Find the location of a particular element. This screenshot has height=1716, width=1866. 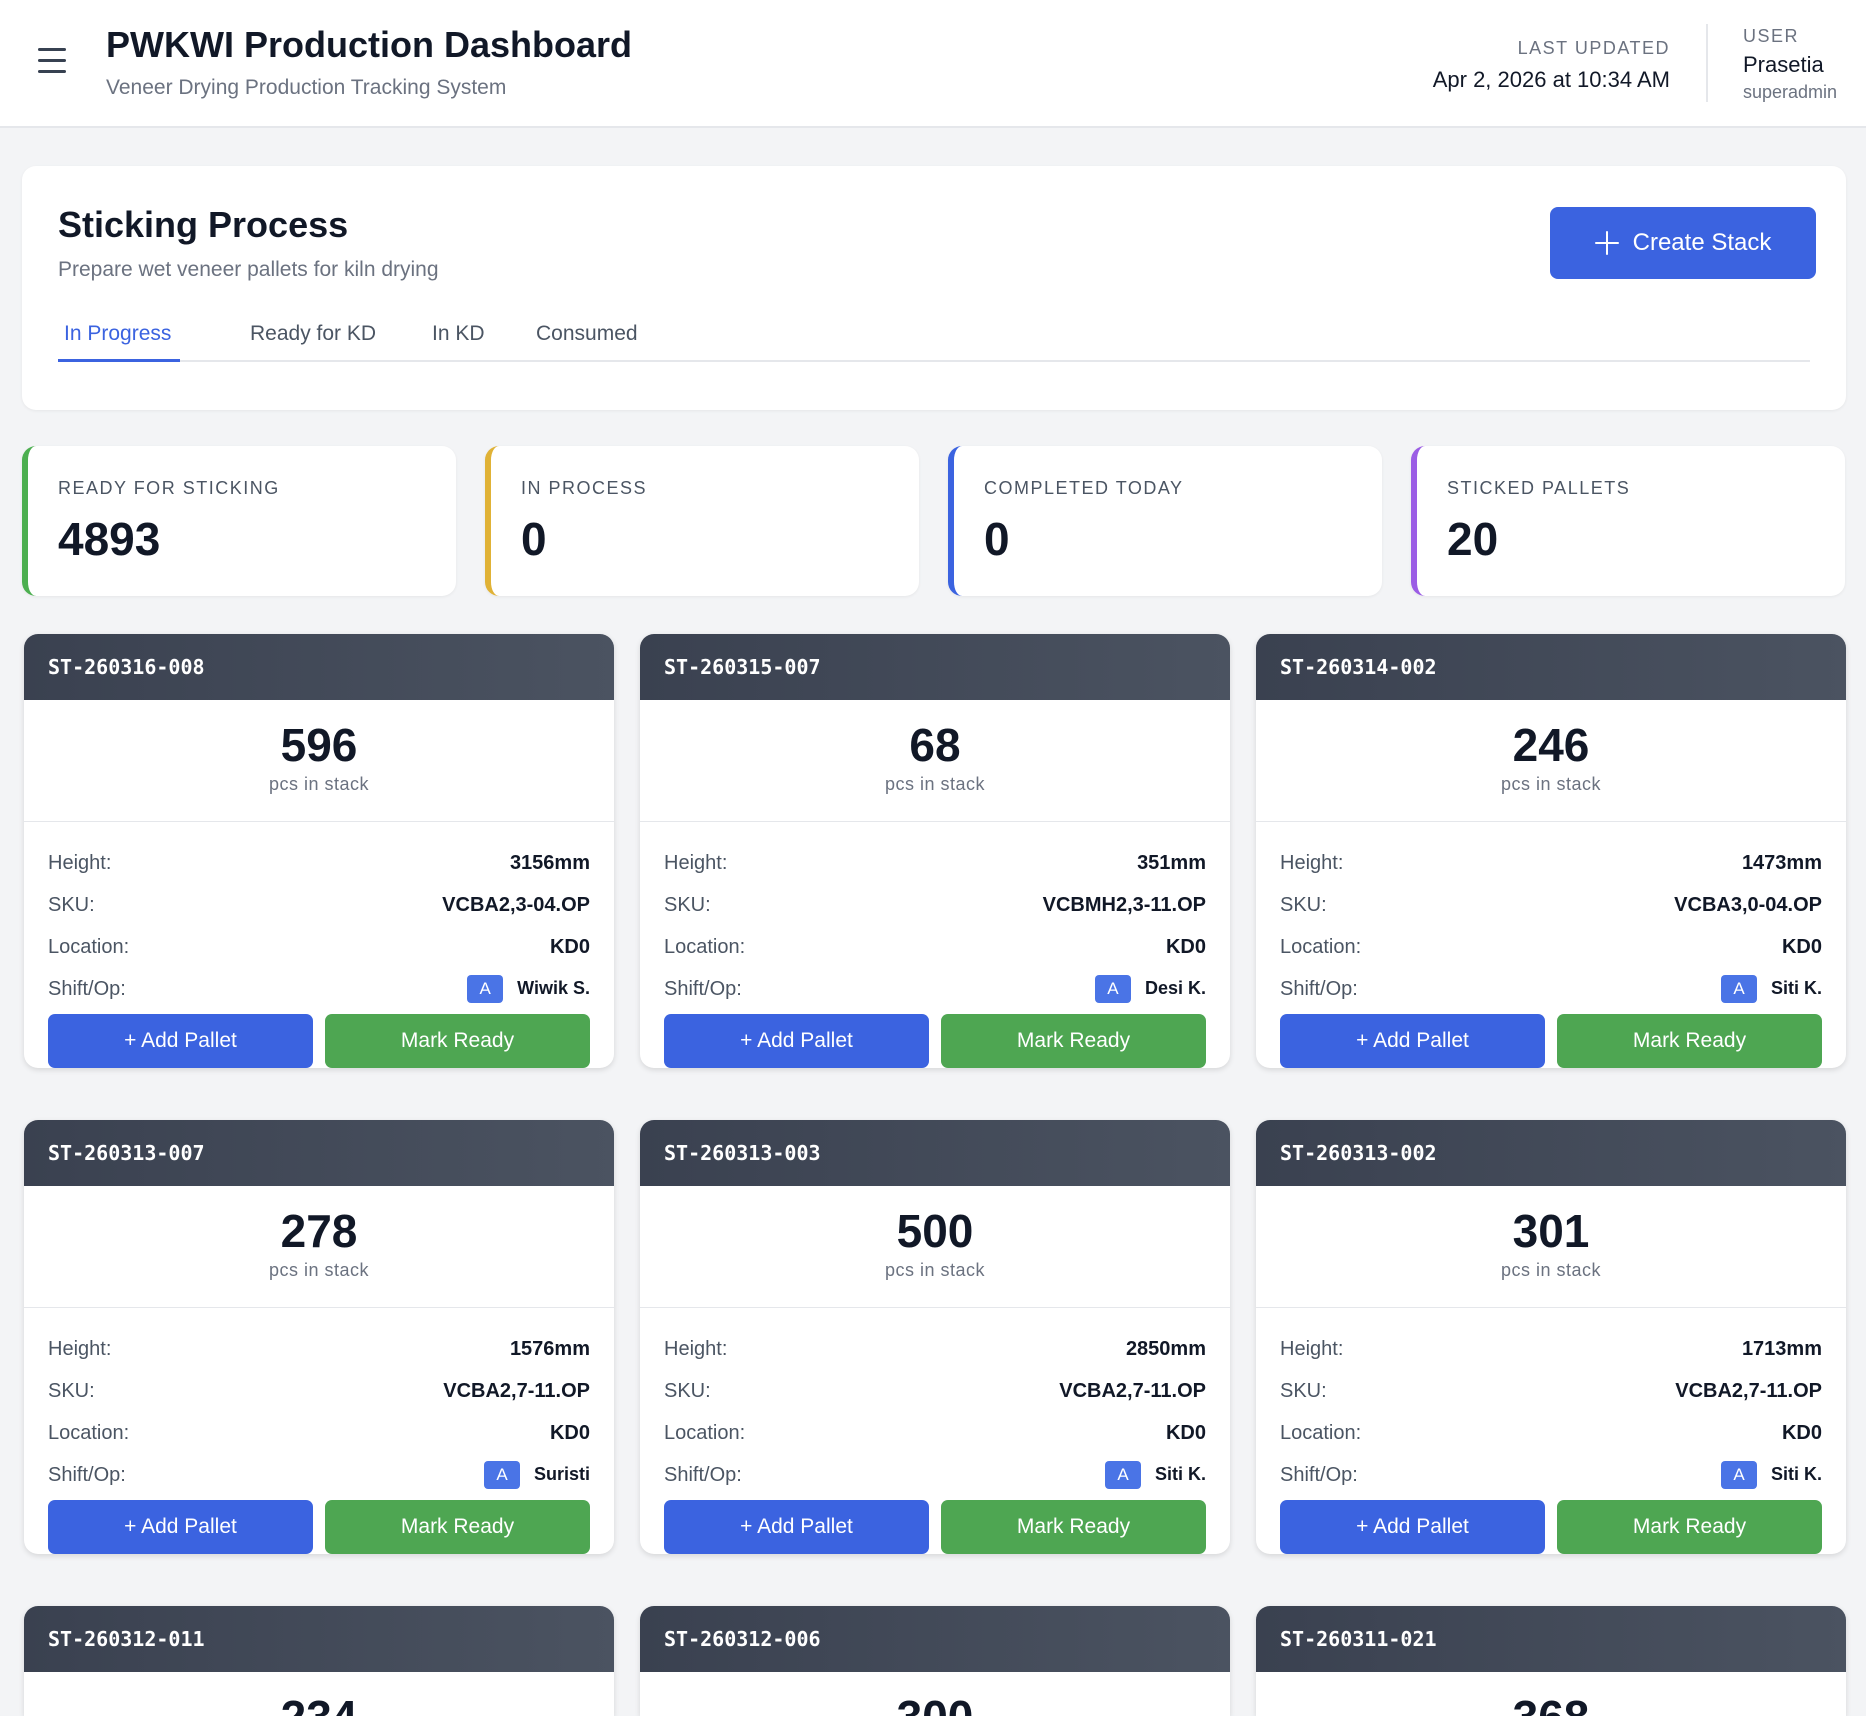

shift-op-row: Shift/Op: A Siti K. is located at coordinates (1551, 989).